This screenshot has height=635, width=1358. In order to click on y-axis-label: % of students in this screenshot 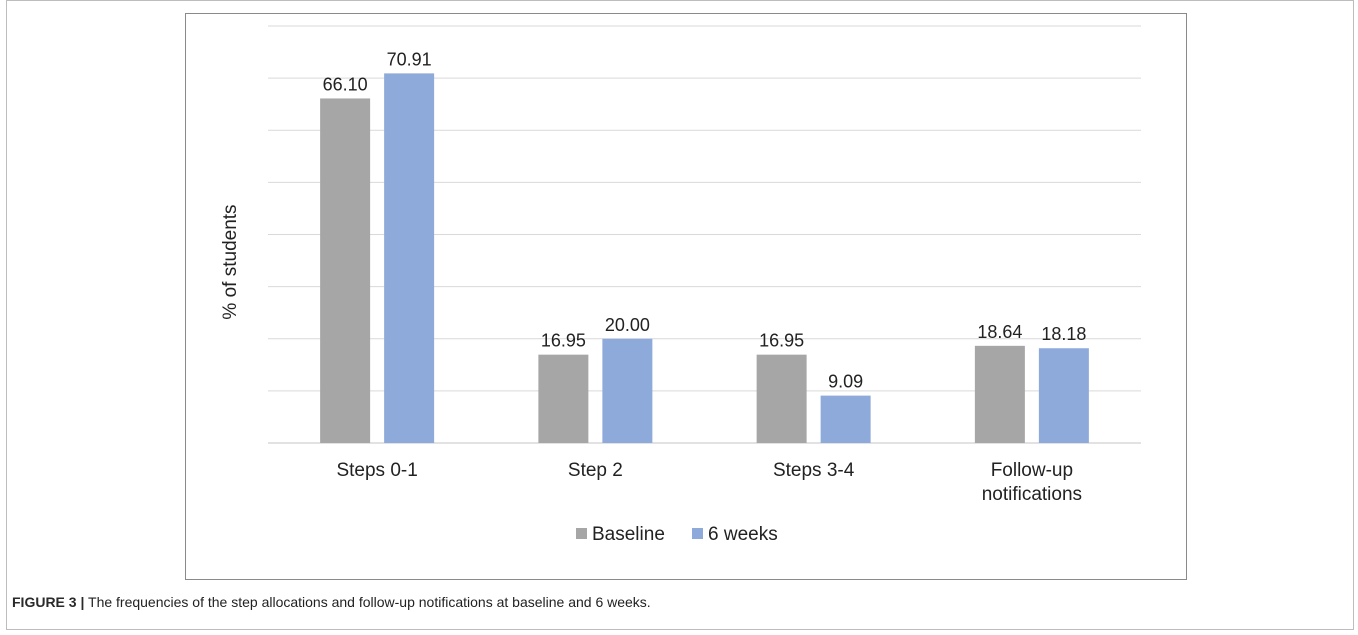, I will do `click(230, 261)`.